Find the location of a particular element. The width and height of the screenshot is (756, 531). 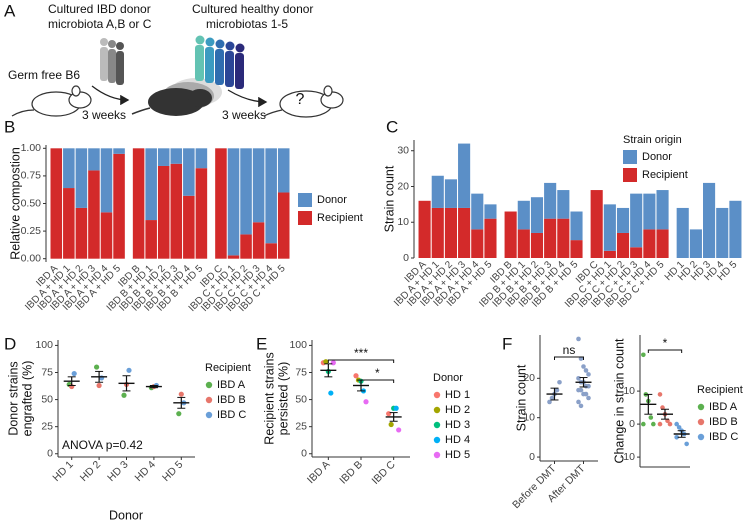

y-axis-title: persisted (%) is located at coordinates (283, 399).